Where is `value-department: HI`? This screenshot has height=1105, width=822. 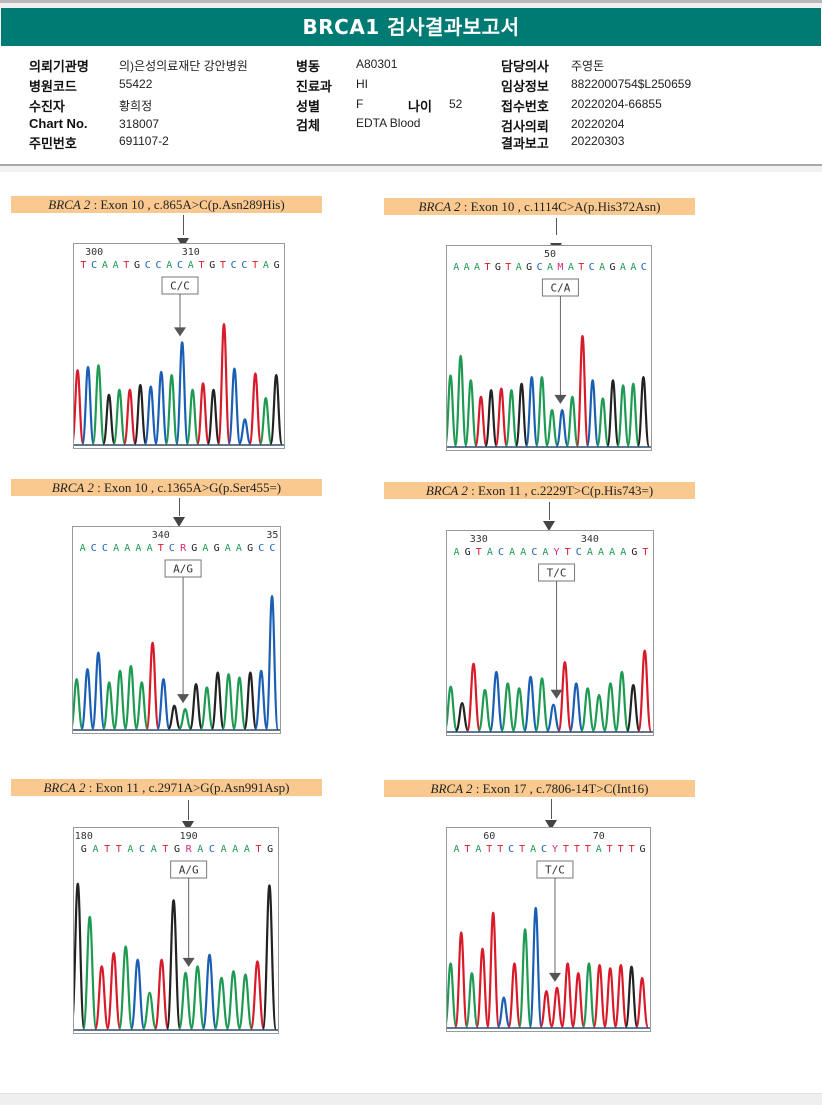
value-department: HI is located at coordinates (362, 84).